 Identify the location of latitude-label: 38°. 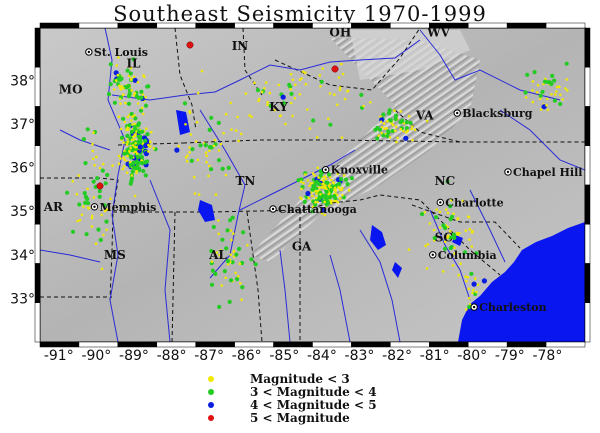
(22, 81).